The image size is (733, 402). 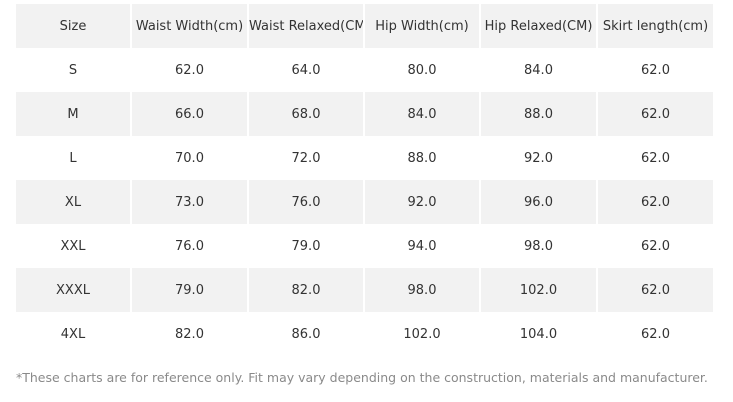 I want to click on header-hip-relaxed: Hip Relaxed(CM), so click(x=537, y=26).